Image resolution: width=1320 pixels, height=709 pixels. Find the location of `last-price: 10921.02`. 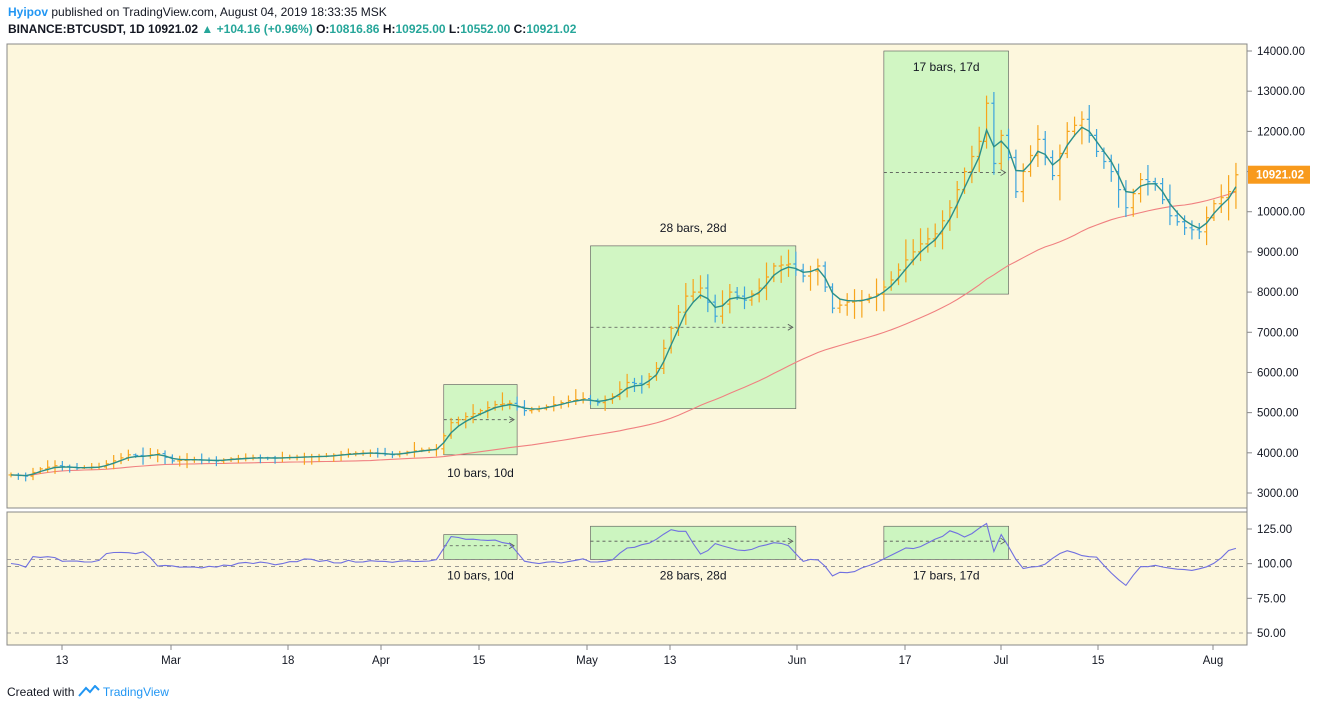

last-price: 10921.02 is located at coordinates (173, 29).